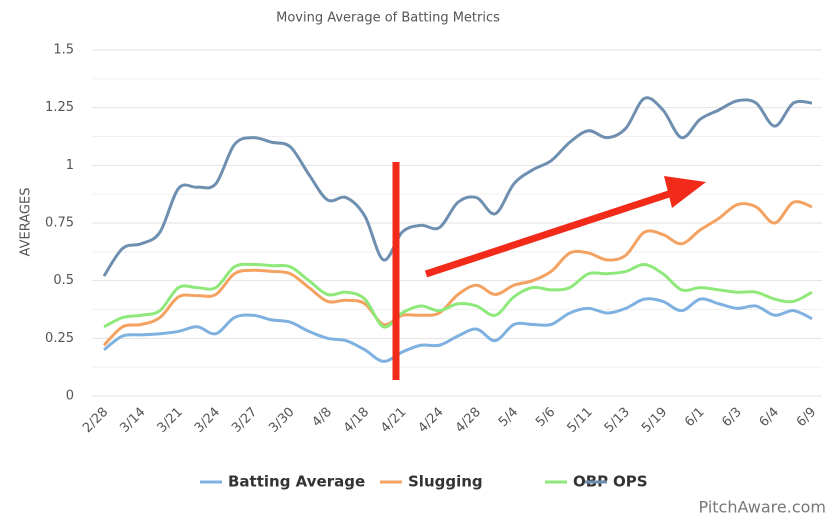 The height and width of the screenshot is (522, 836). I want to click on y-tick-label: 1.5, so click(63, 50).